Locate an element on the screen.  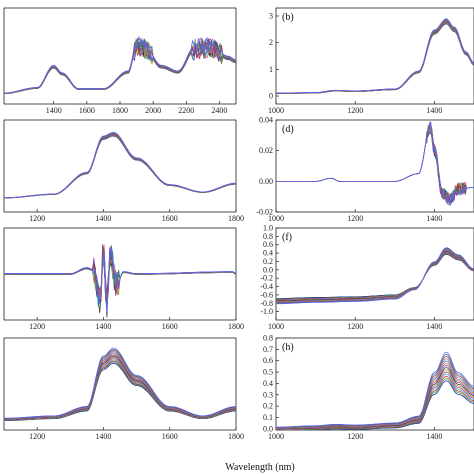
y-tick-label: -0.6 is located at coordinates (266, 294).